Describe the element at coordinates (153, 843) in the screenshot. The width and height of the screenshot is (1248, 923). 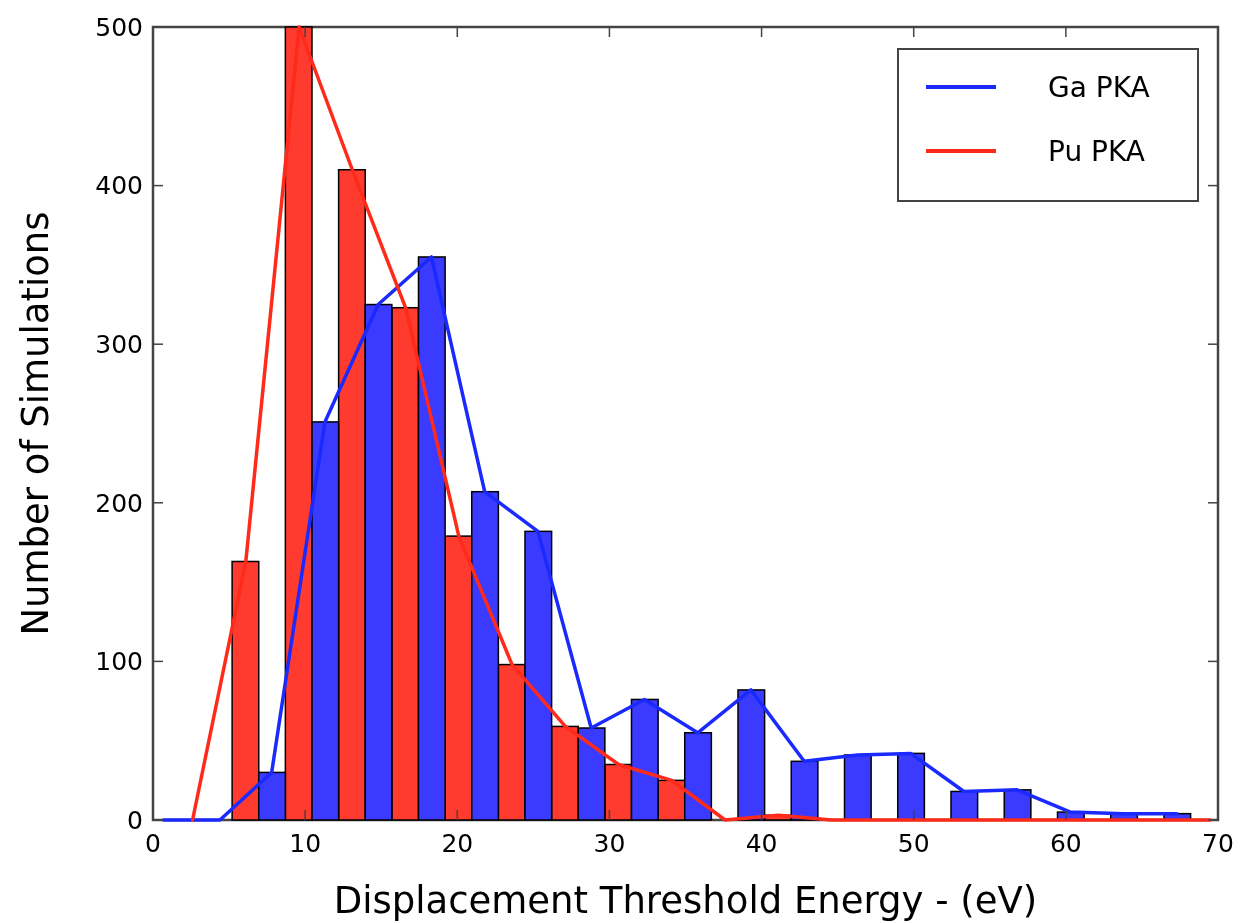
I see `x-tick-label: 0` at that location.